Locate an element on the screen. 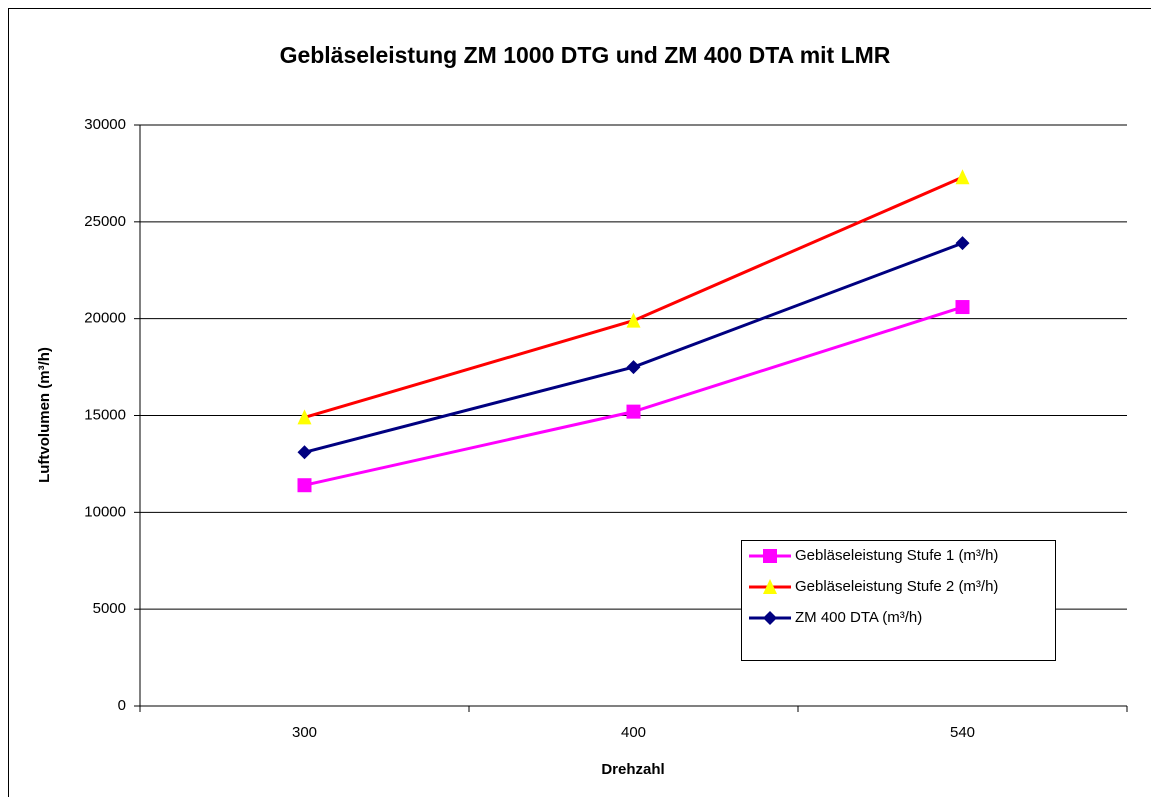 The image size is (1151, 797). x-tick-label: 300 is located at coordinates (304, 732).